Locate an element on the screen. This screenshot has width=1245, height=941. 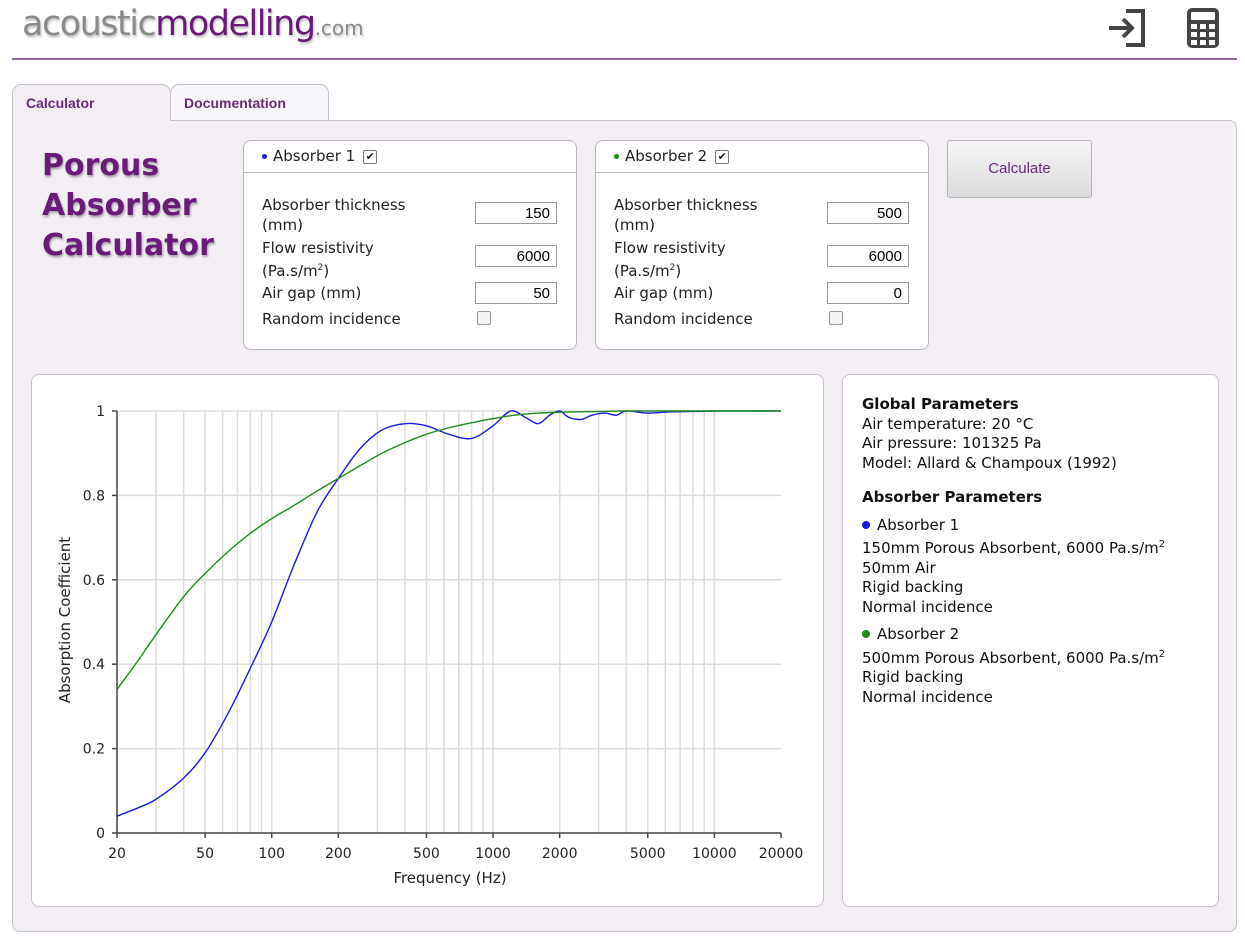
y-tick-label: 0.8 is located at coordinates (94, 496).